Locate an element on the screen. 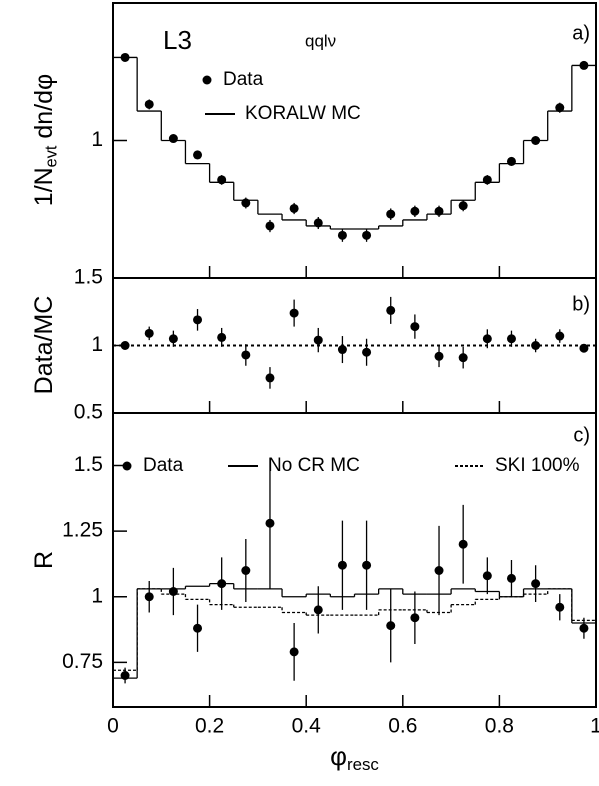  x-tick-label: 0.8 is located at coordinates (499, 726).